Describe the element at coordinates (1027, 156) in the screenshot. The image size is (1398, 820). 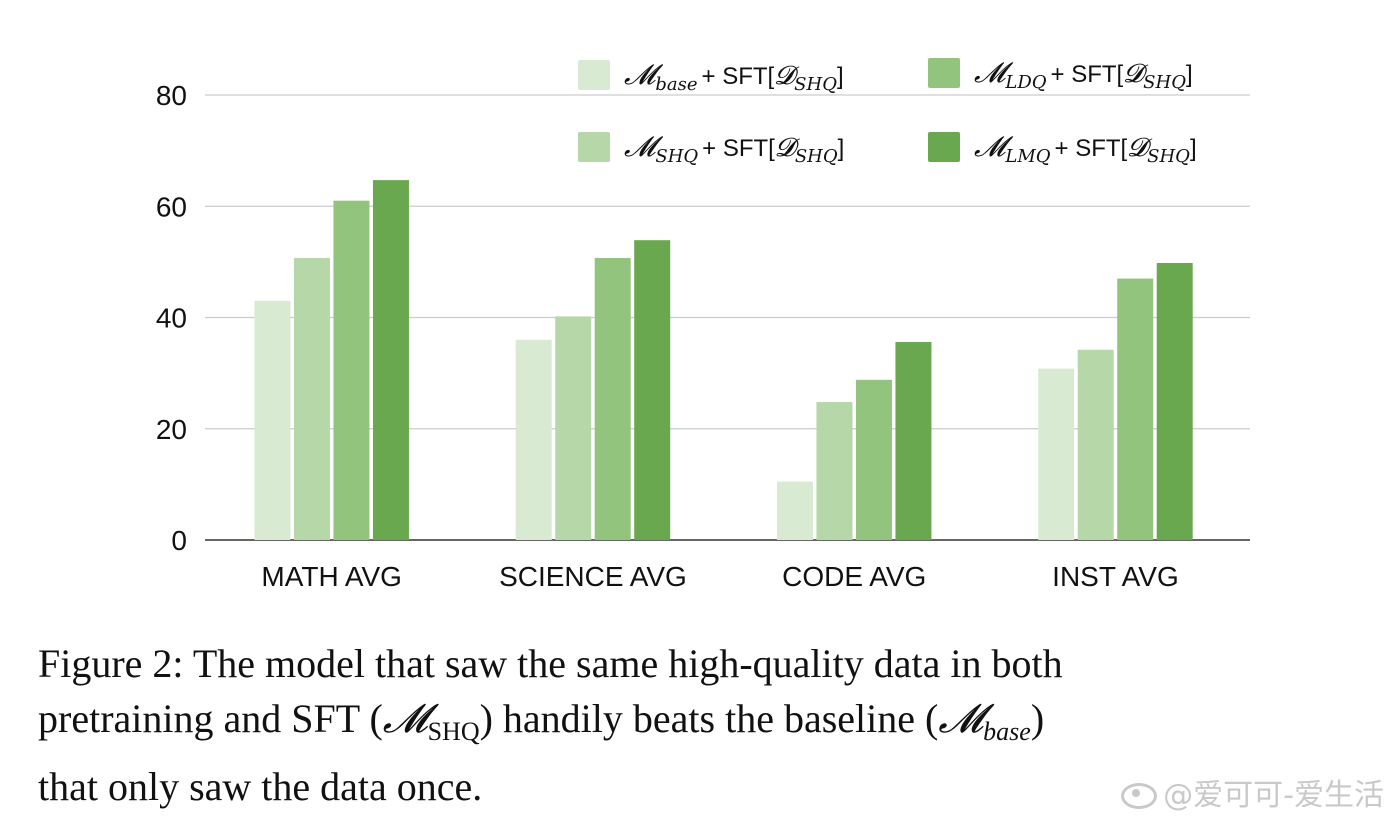
I see `legend-part: LMQ` at that location.